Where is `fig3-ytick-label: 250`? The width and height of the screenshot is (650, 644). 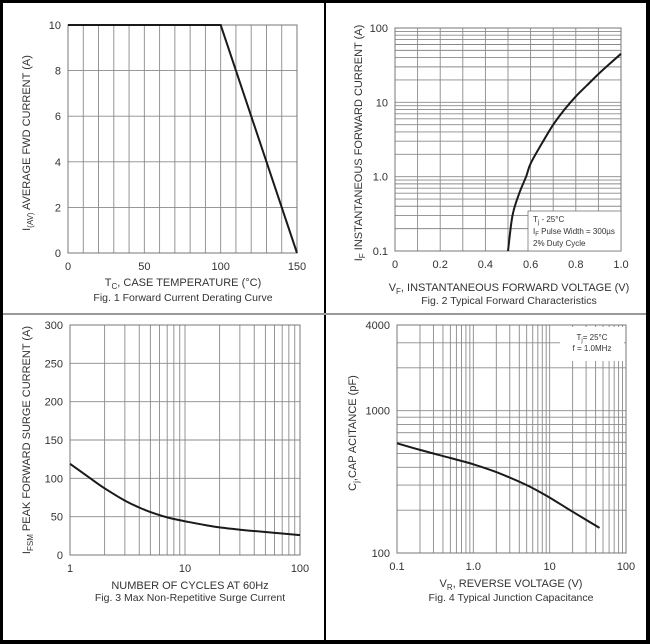
fig3-ytick-label: 250 is located at coordinates (54, 364).